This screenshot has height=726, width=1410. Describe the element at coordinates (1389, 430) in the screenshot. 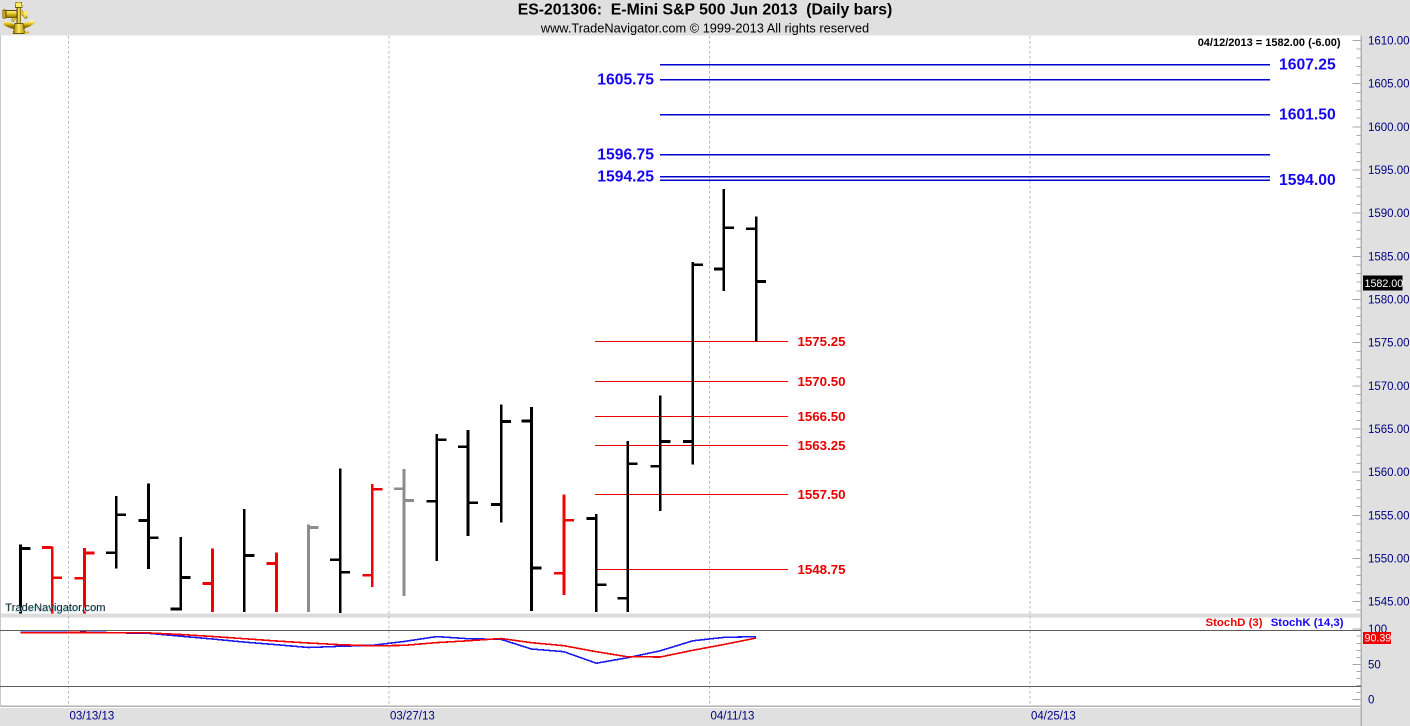

I see `svg-text: 1565.00` at that location.